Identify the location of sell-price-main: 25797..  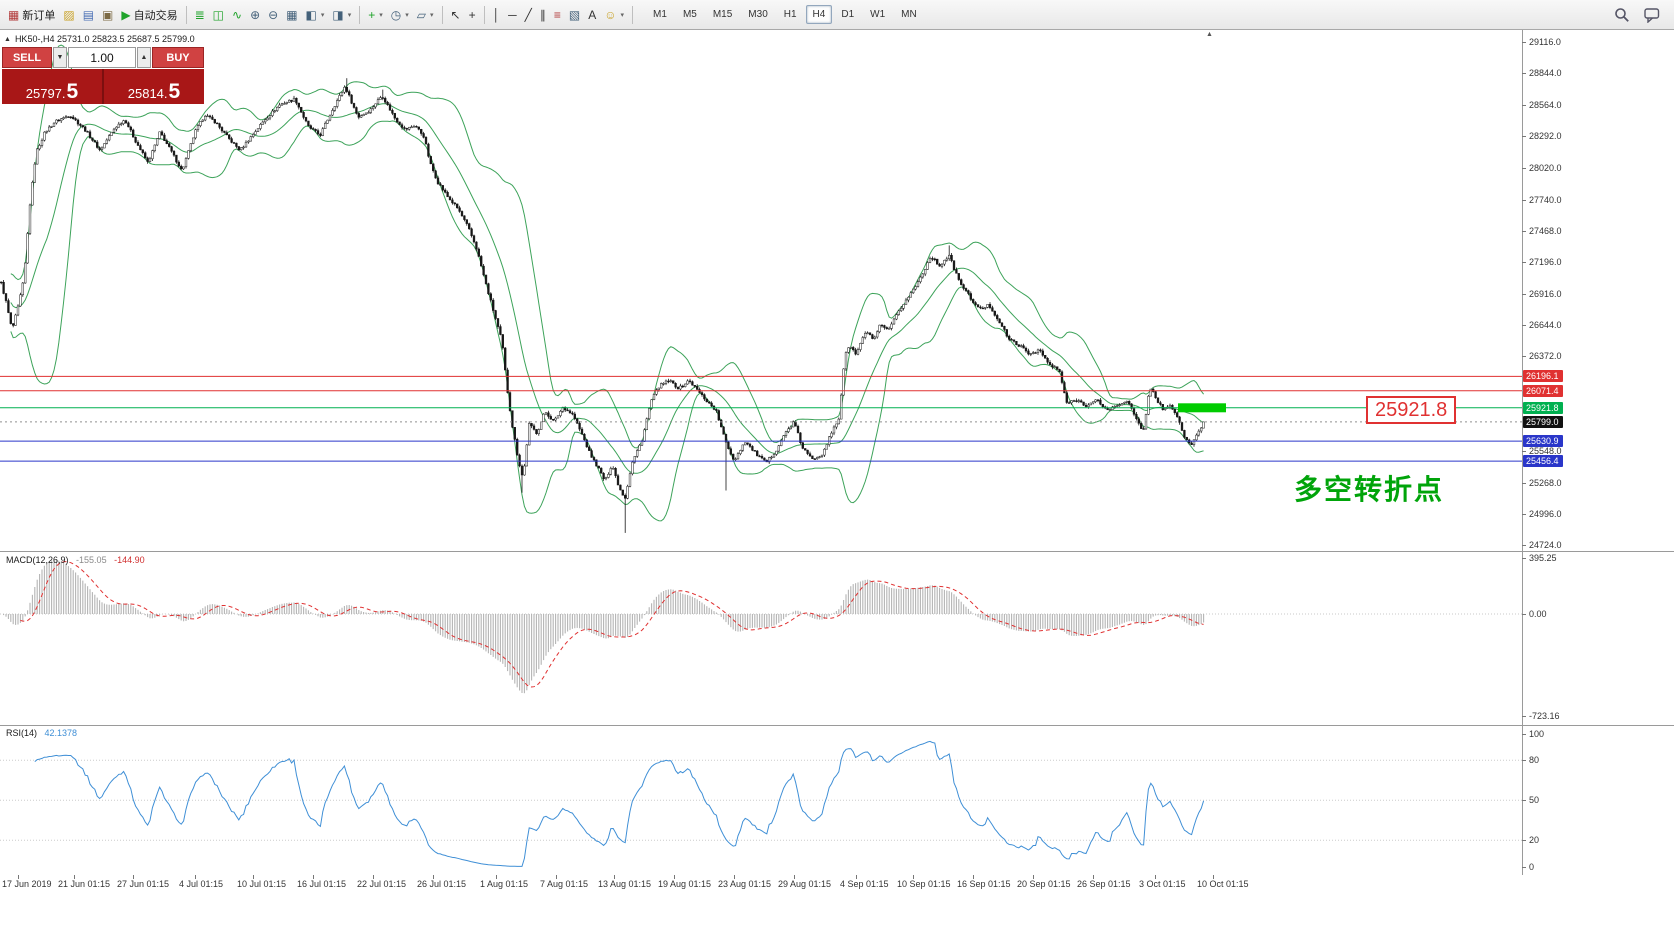
(45, 93).